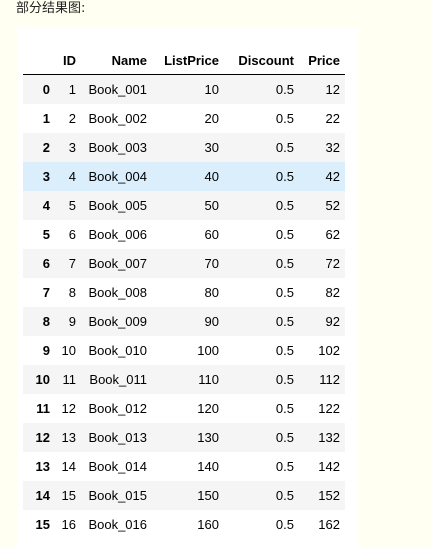 The height and width of the screenshot is (548, 431). Describe the element at coordinates (117, 89) in the screenshot. I see `name-cell: Book_001` at that location.